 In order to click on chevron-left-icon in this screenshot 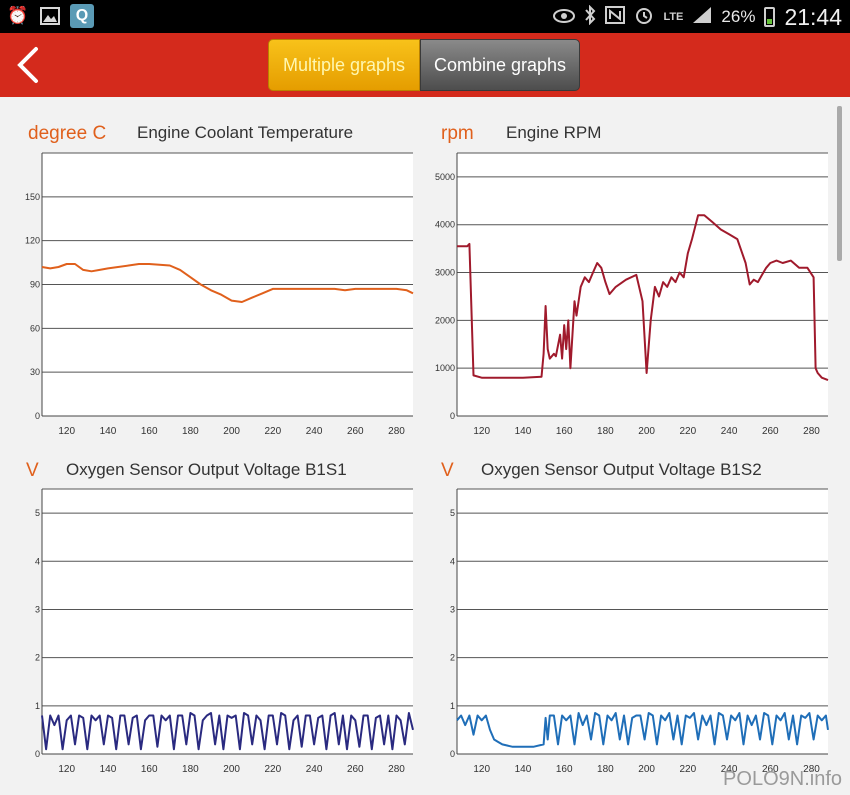, I will do `click(27, 65)`.